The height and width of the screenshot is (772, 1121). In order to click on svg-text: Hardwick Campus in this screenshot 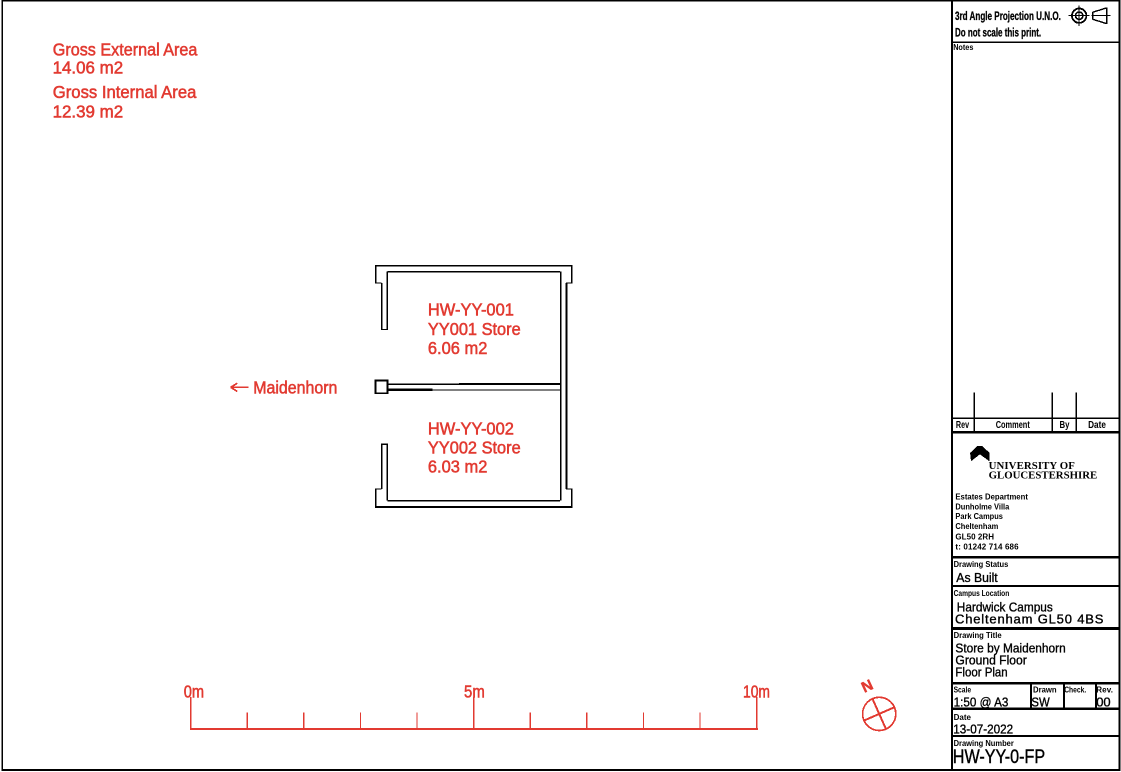, I will do `click(1005, 607)`.